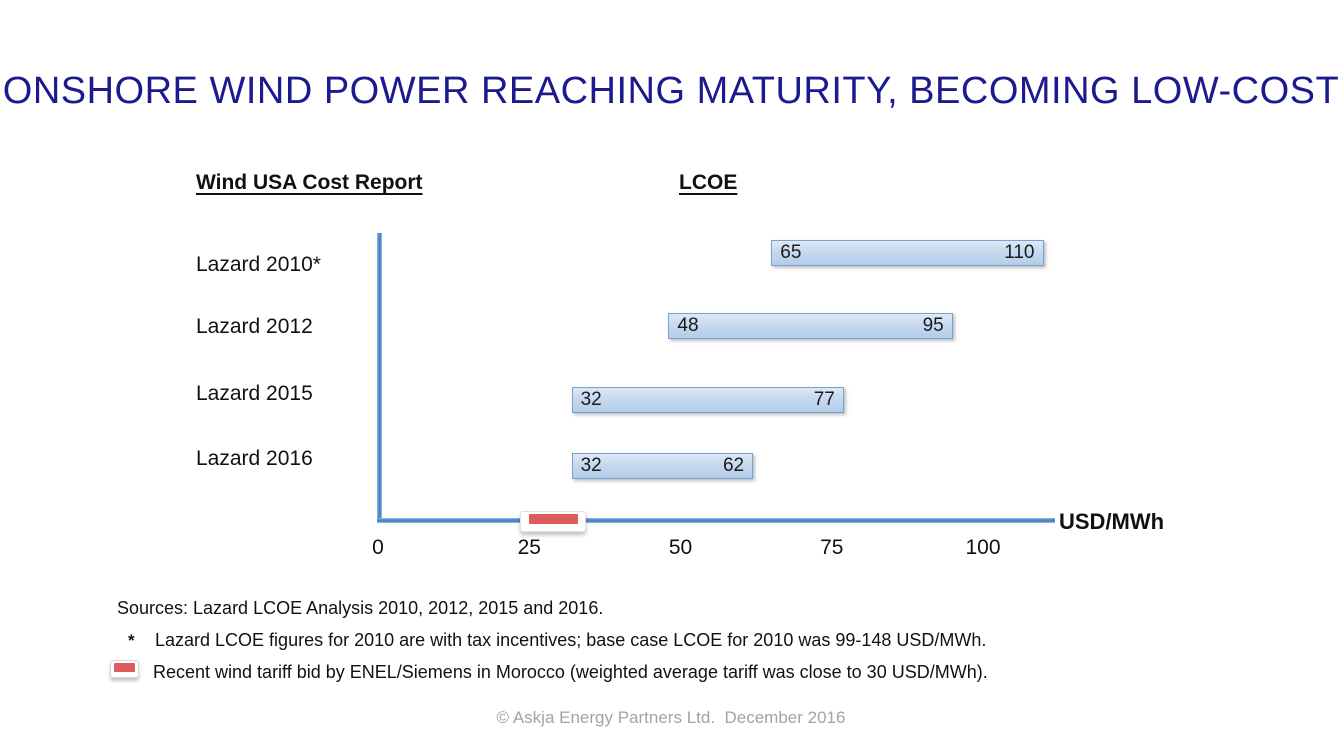 This screenshot has width=1342, height=754. I want to click on range-bar-lazard-2016: 32 62, so click(662, 466).